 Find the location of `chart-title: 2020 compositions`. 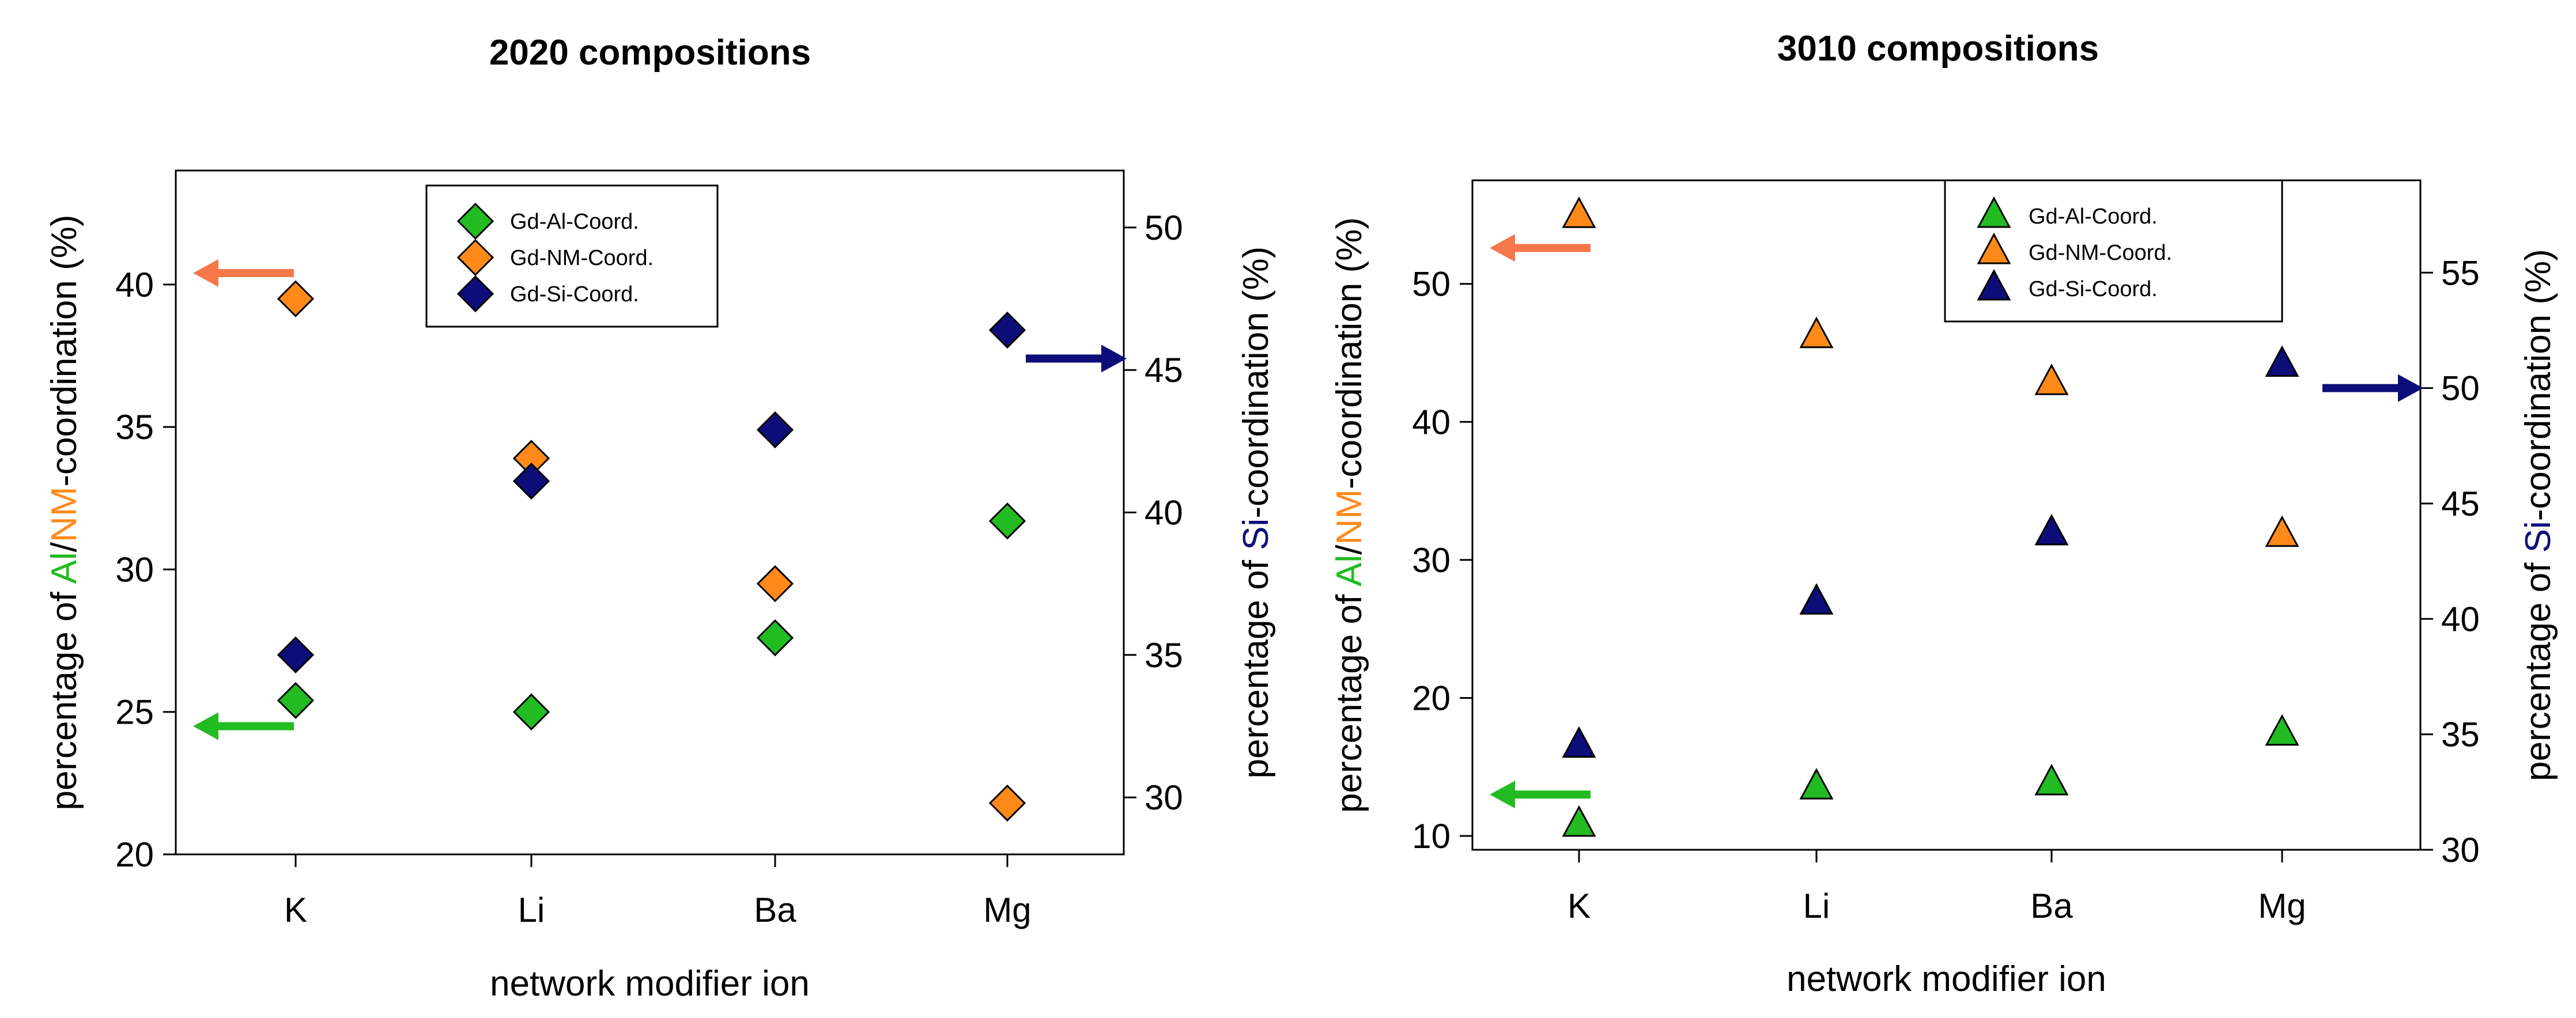

chart-title: 2020 compositions is located at coordinates (650, 53).